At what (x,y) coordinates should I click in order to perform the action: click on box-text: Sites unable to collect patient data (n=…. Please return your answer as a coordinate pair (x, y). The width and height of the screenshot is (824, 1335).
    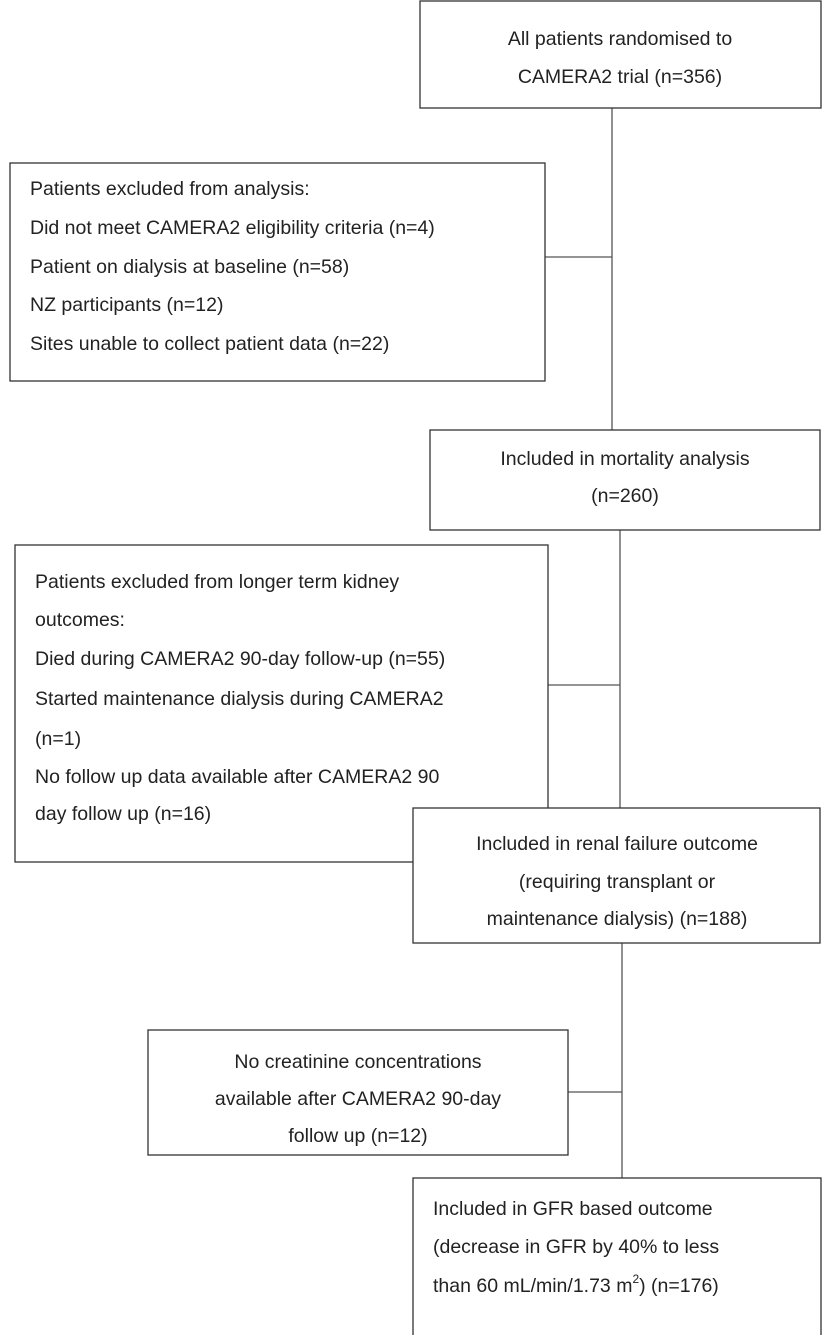
    Looking at the image, I should click on (209, 344).